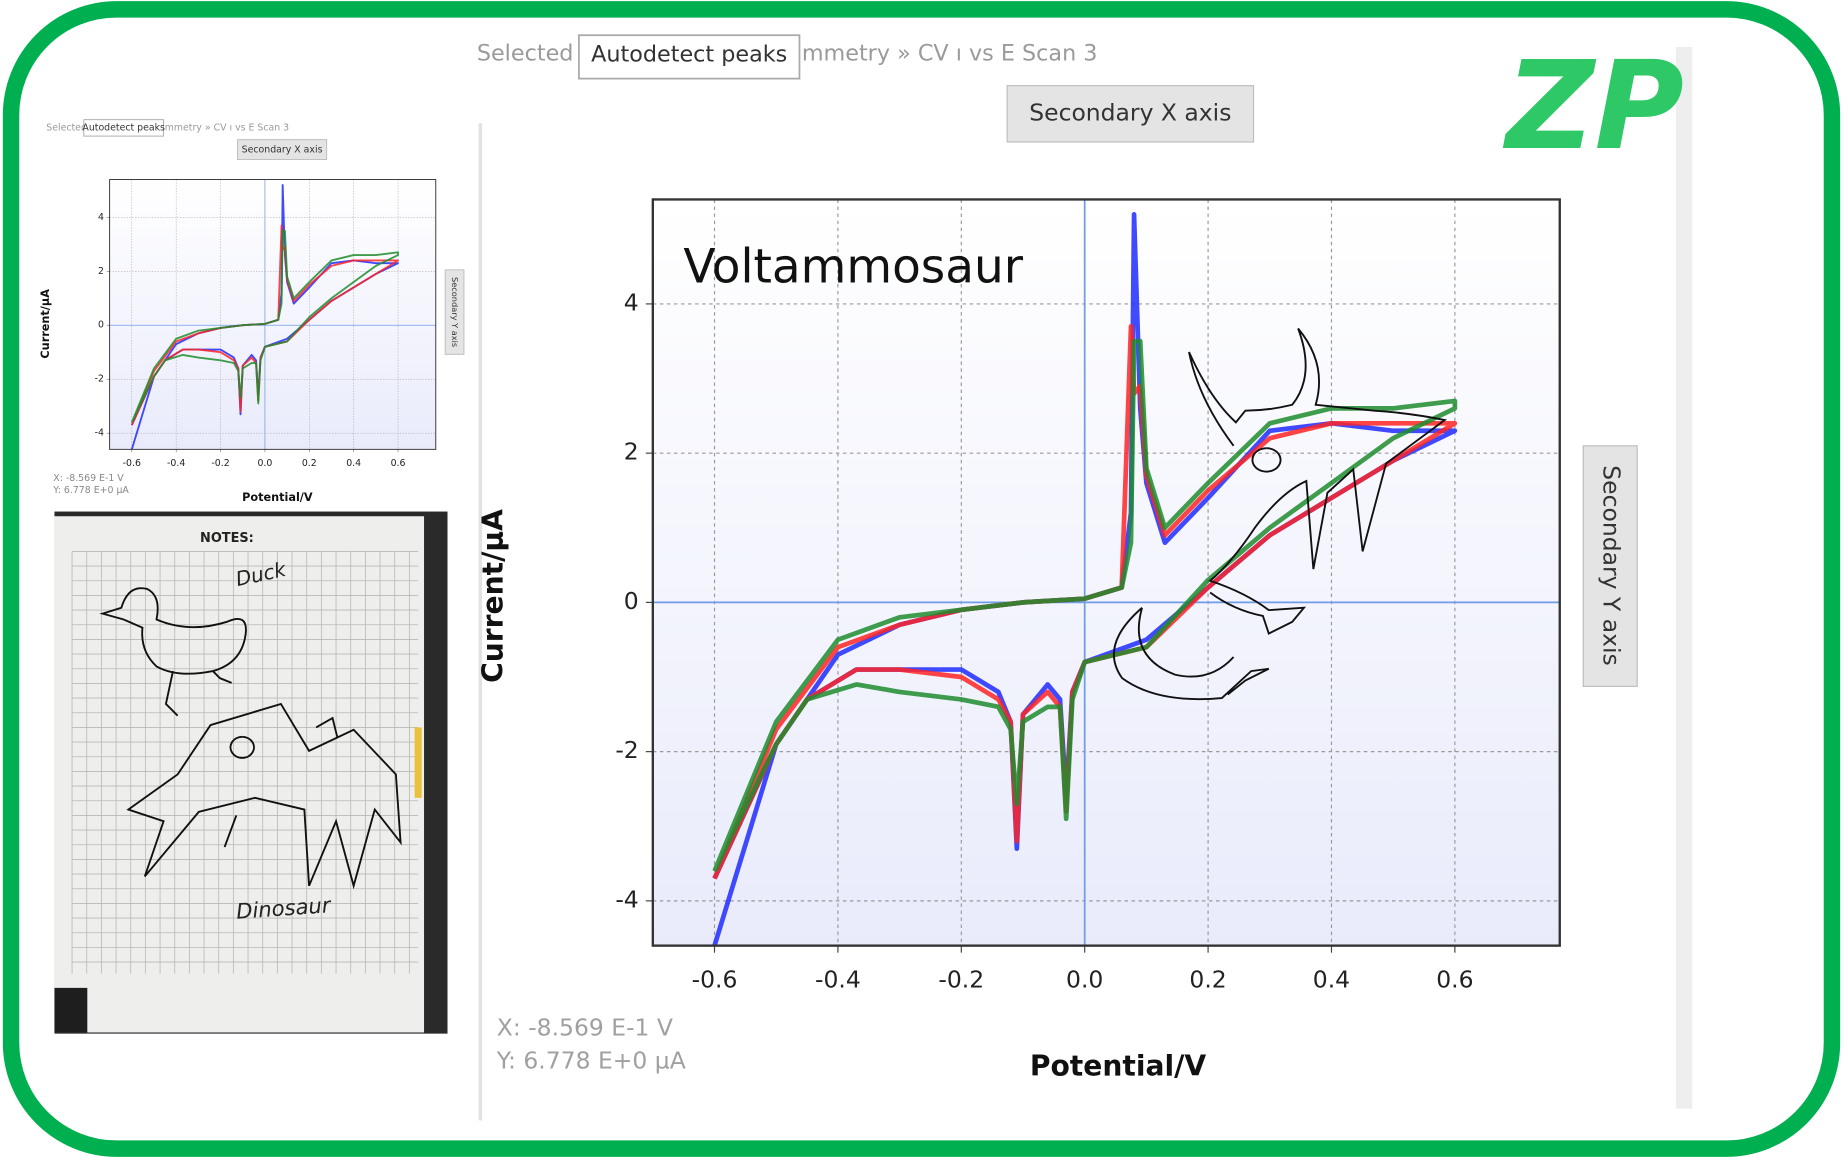 The image size is (1843, 1158). Describe the element at coordinates (1593, 106) in the screenshot. I see `logo: ZP` at that location.